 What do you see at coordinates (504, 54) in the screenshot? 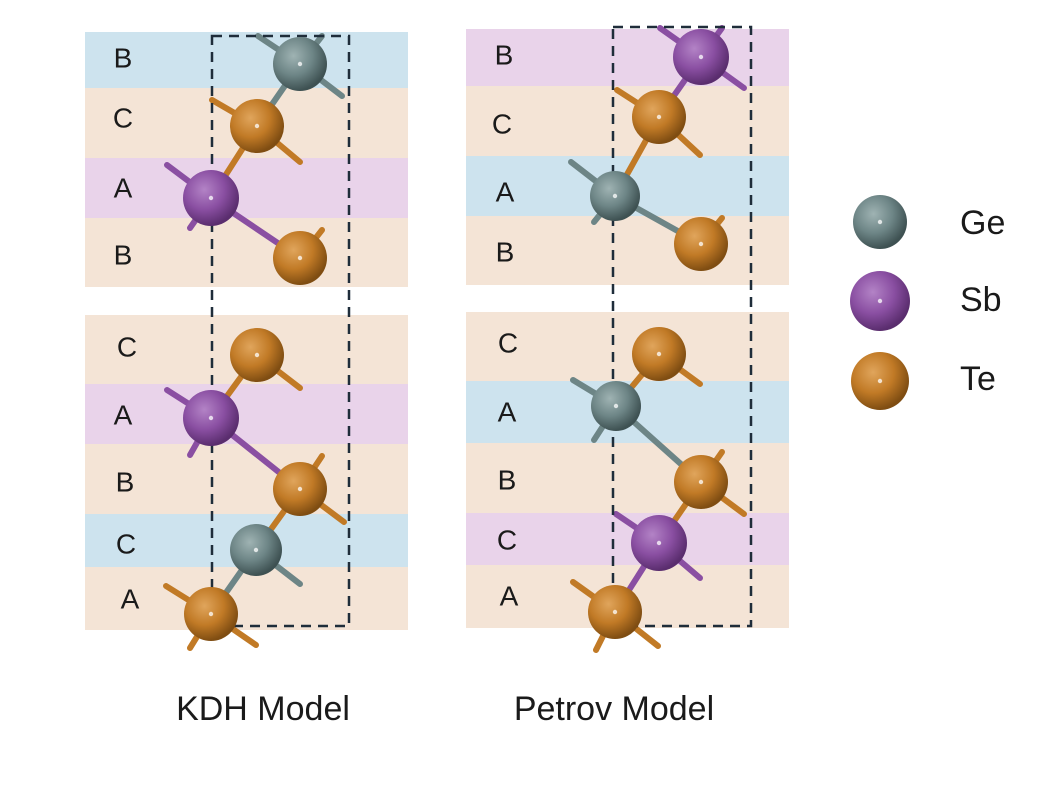
I see `petrov-layer-label-1: B` at bounding box center [504, 54].